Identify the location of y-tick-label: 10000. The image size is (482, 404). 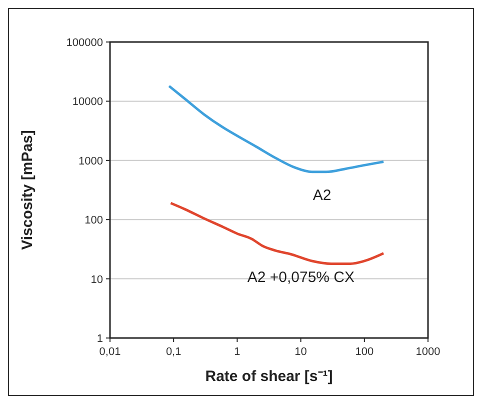
(87, 102).